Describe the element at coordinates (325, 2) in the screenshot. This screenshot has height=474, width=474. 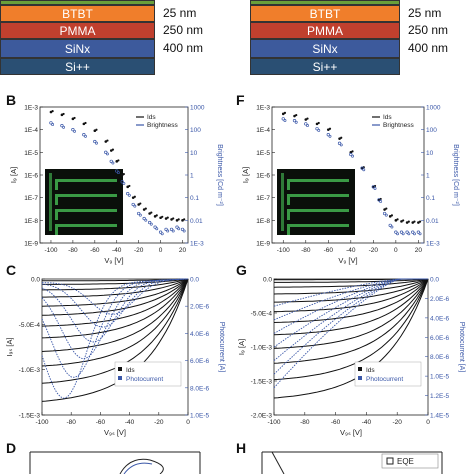
I see `layer-top-partial-right` at that location.